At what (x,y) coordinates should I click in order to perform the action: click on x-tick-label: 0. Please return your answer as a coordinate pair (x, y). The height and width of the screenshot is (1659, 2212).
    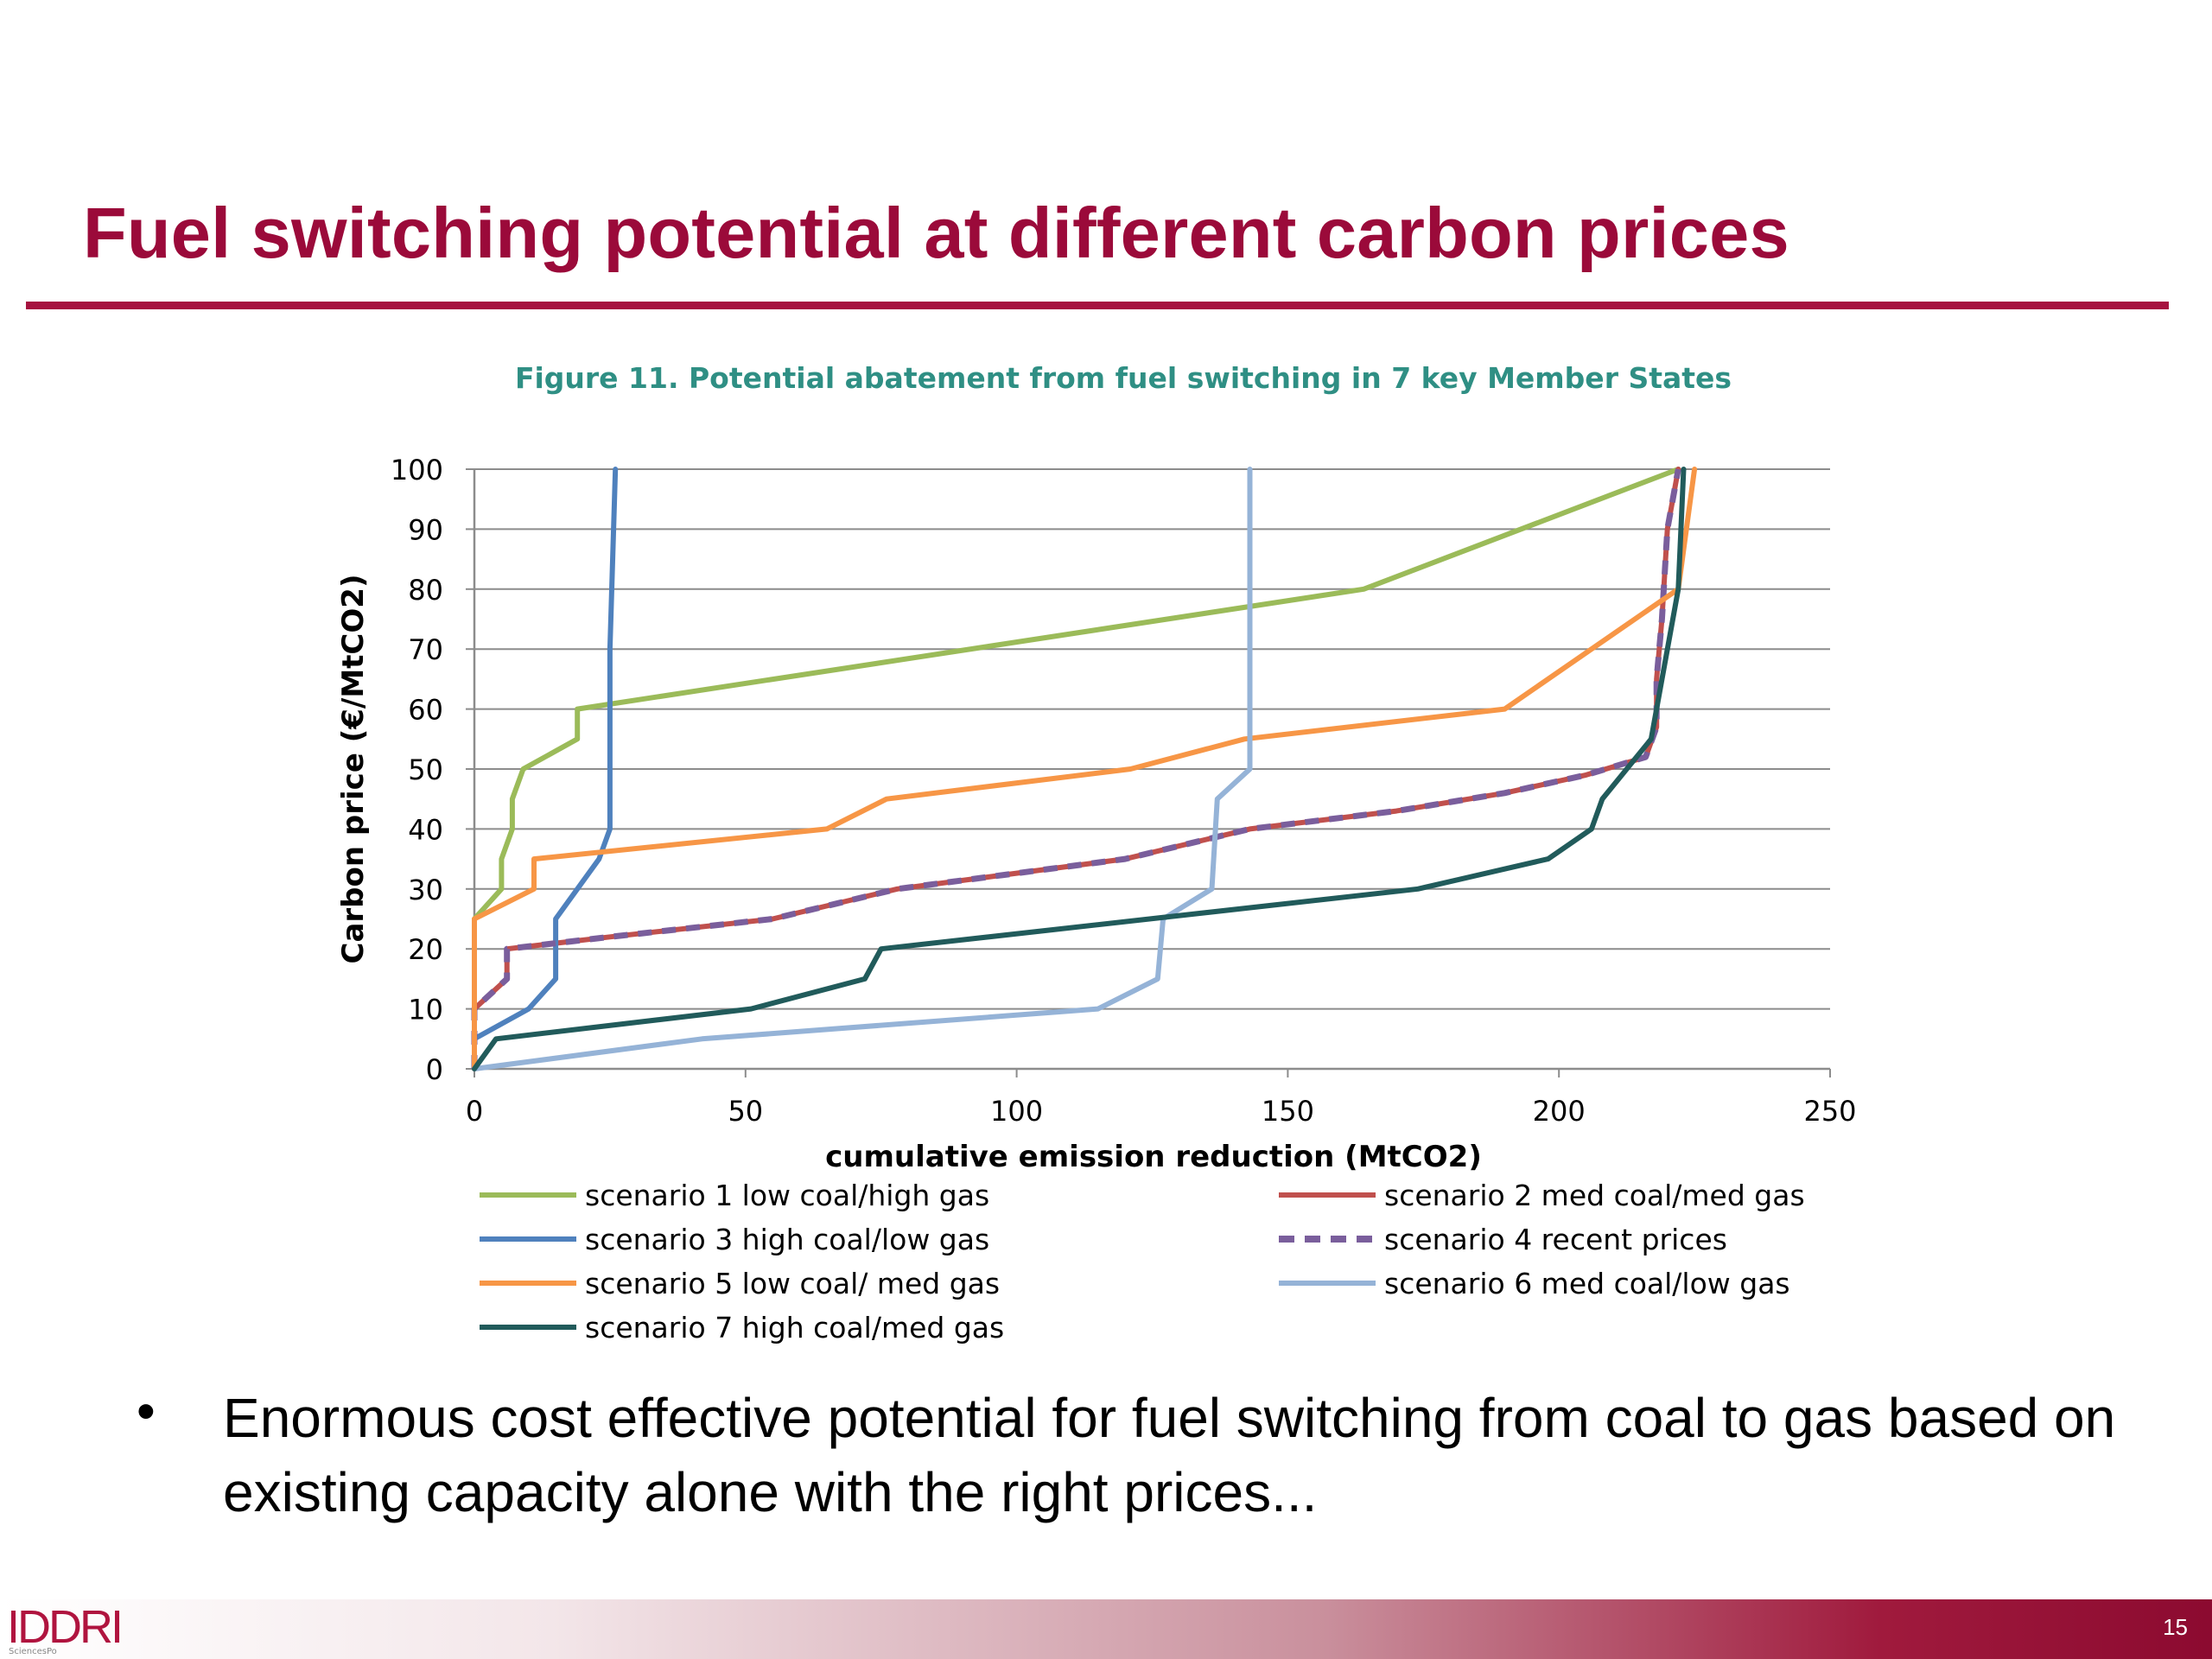
    Looking at the image, I should click on (475, 1111).